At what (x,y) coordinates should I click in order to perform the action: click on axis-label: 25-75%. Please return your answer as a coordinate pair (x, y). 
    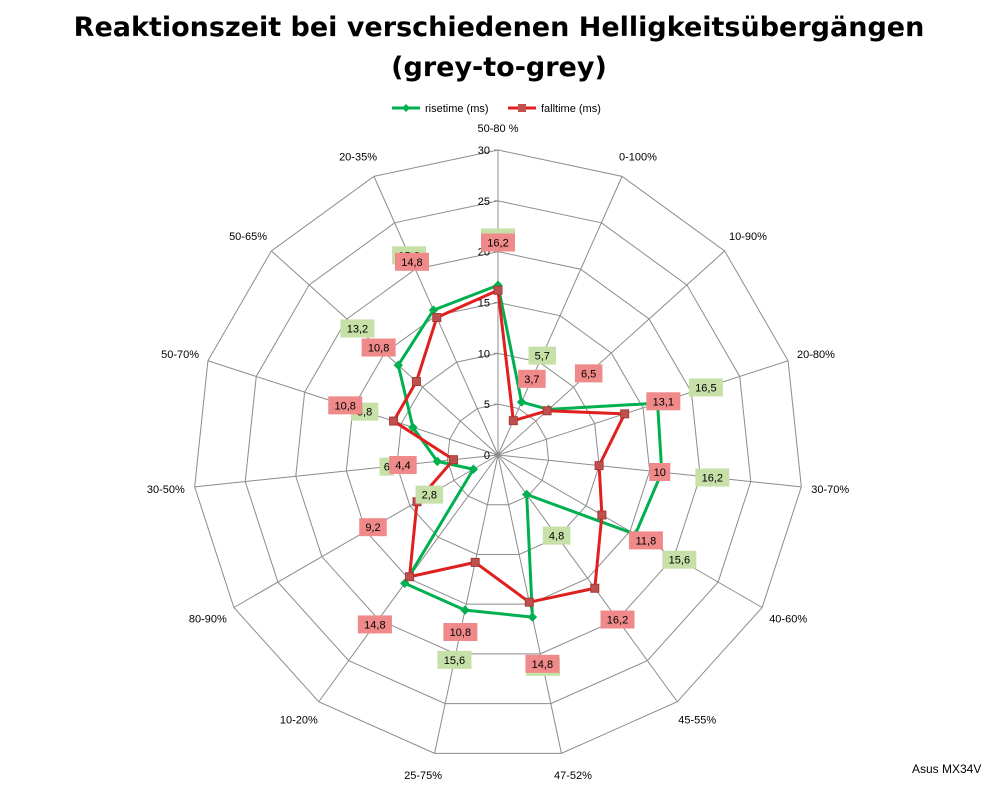
    Looking at the image, I should click on (423, 776).